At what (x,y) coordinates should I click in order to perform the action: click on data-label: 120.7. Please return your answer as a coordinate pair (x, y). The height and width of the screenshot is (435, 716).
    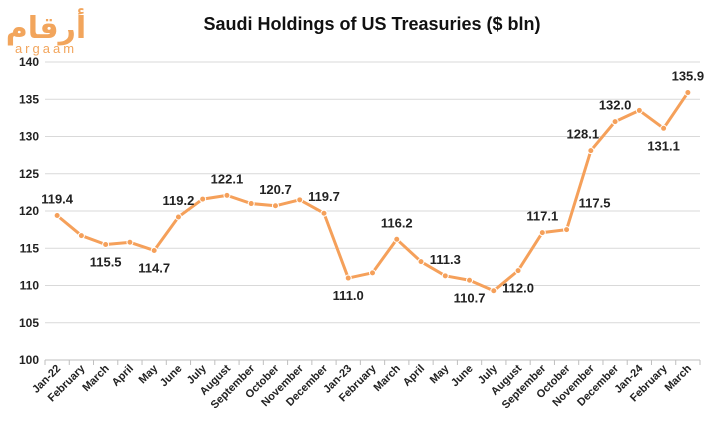
    Looking at the image, I should click on (275, 189).